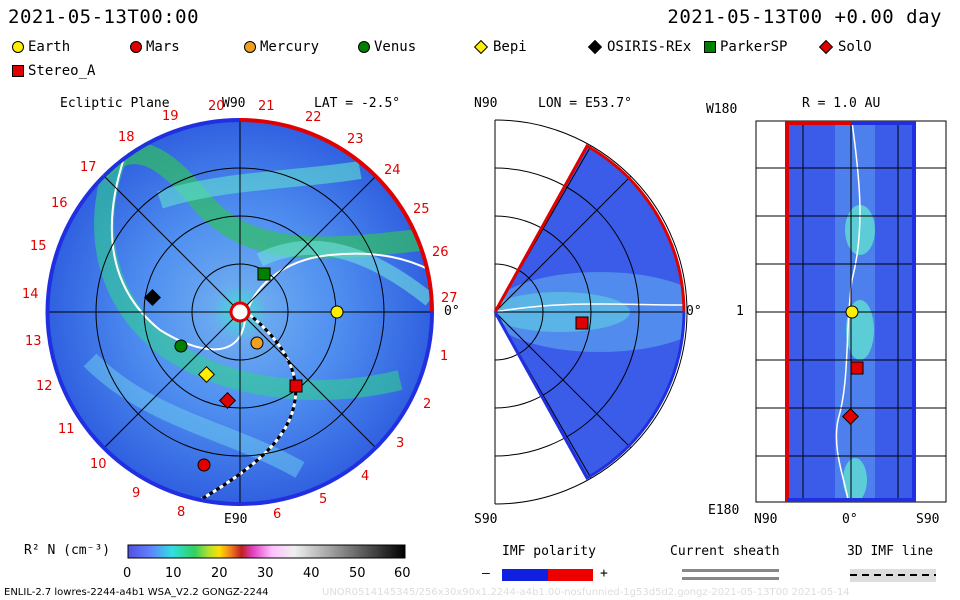  Describe the element at coordinates (890, 551) in the screenshot. I see `imf-line-title: 3D IMF line` at that location.